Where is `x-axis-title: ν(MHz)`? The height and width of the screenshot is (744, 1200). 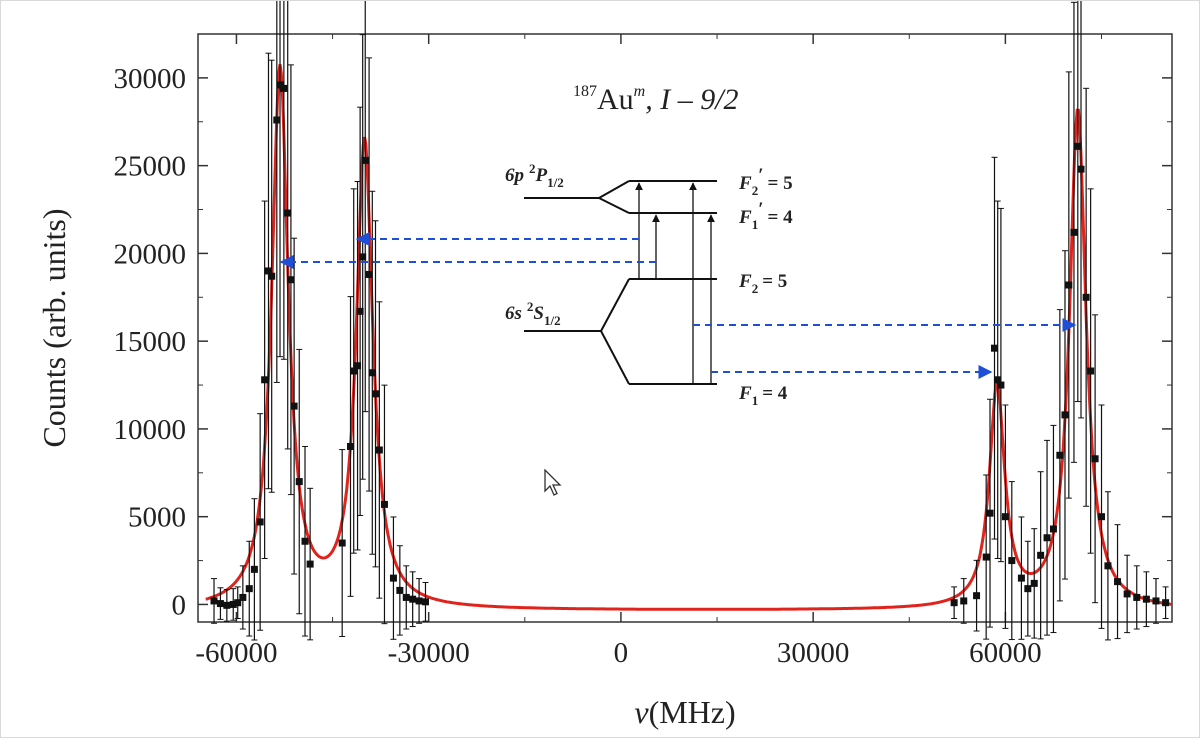
x-axis-title: ν(MHz) is located at coordinates (684, 712).